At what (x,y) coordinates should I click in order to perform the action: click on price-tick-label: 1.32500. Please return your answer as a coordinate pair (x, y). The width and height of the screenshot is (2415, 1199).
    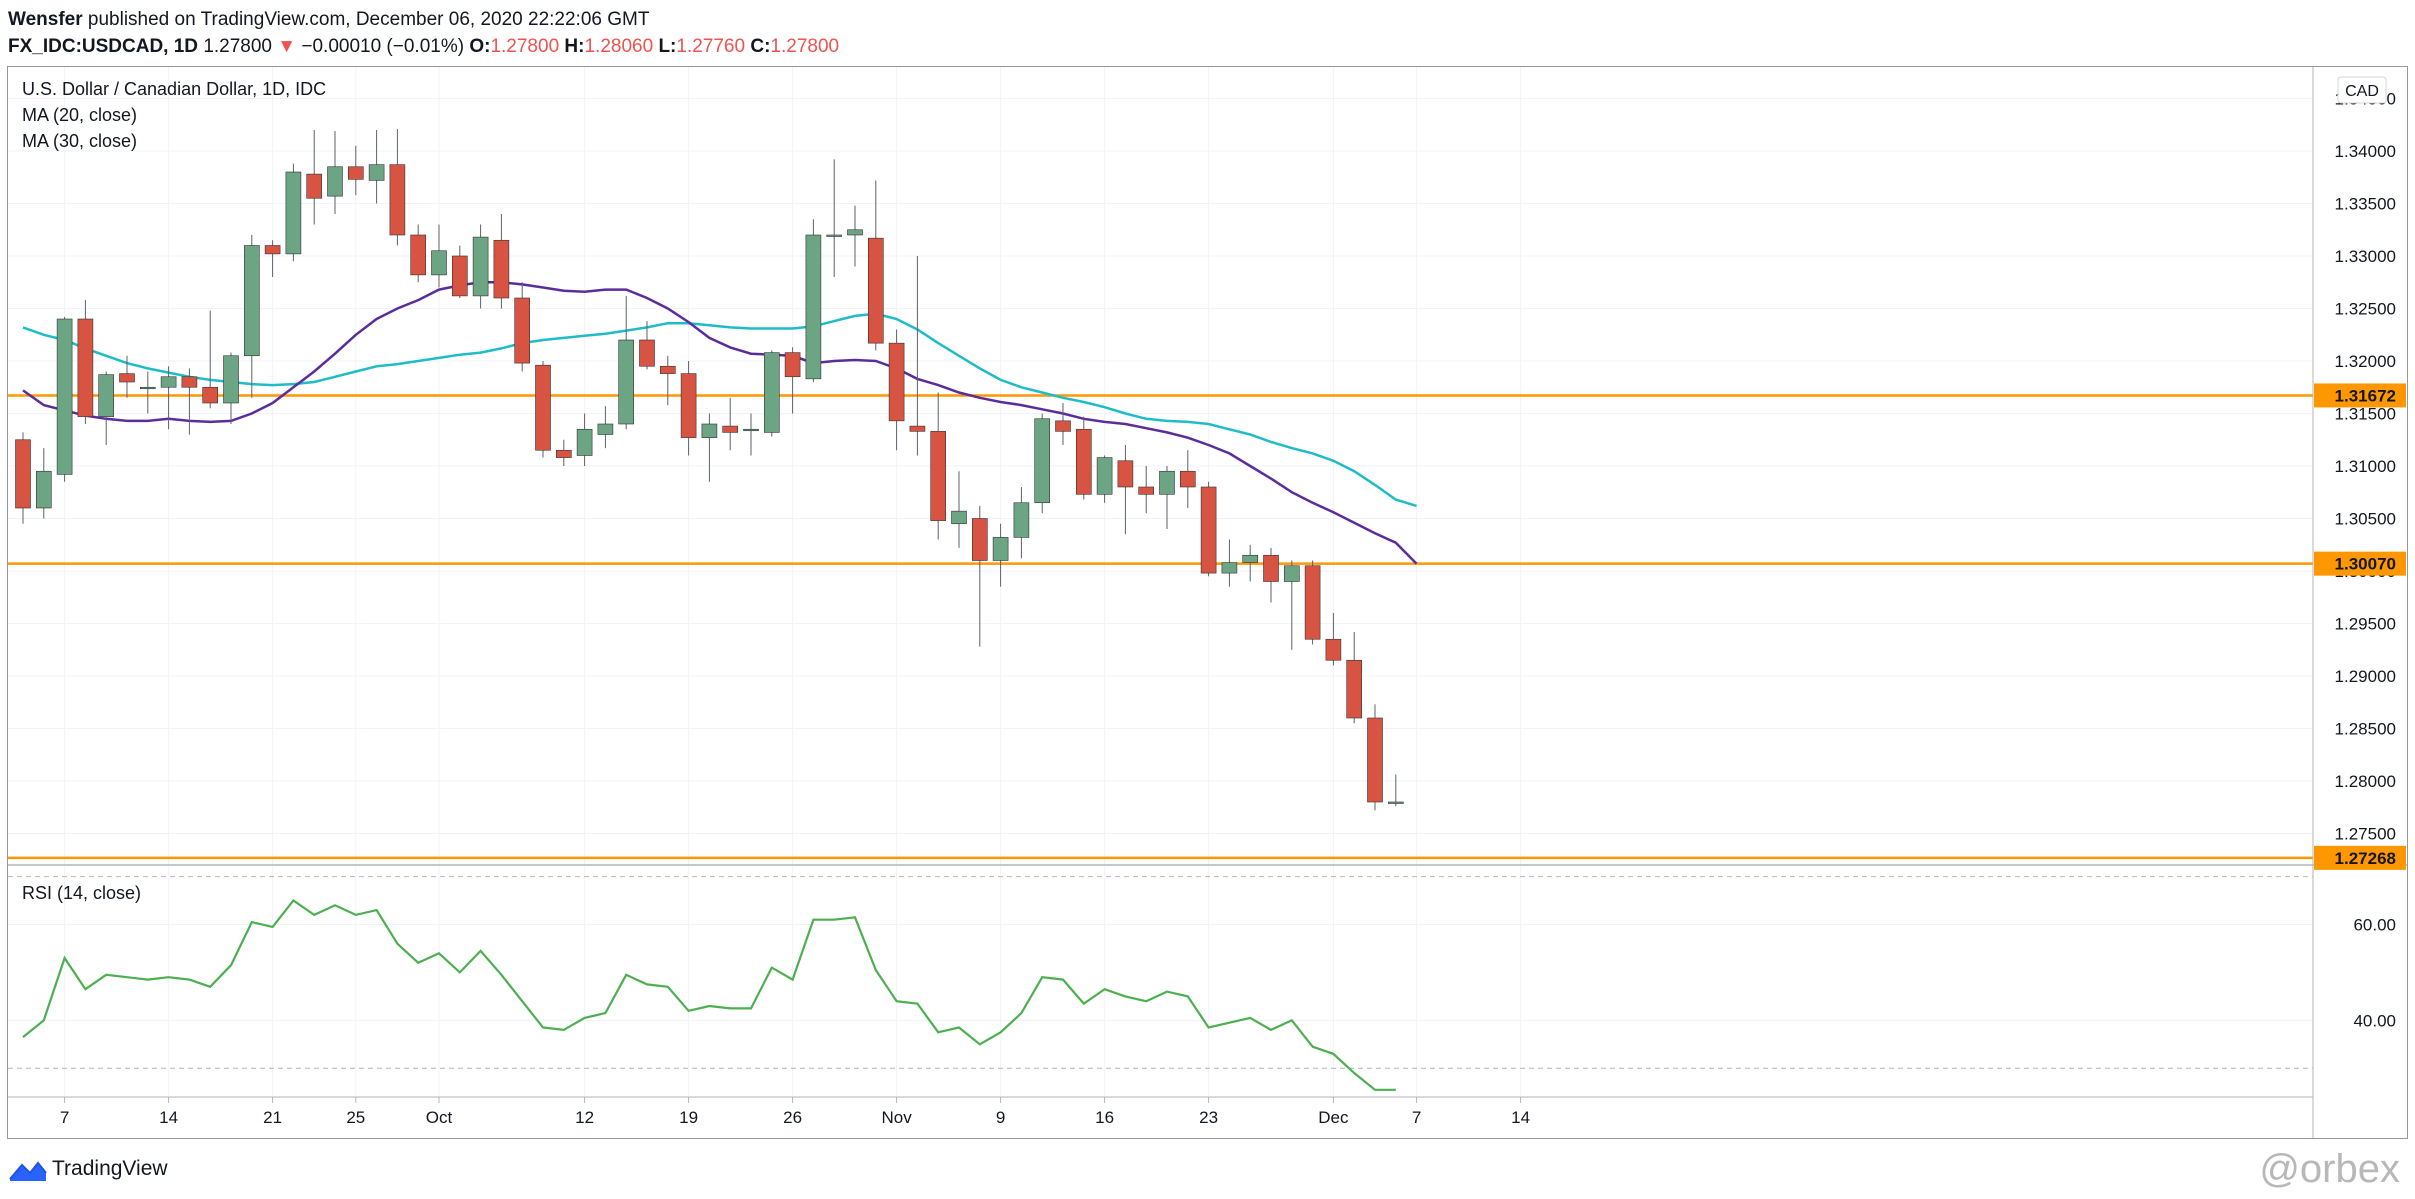
    Looking at the image, I should click on (2365, 309).